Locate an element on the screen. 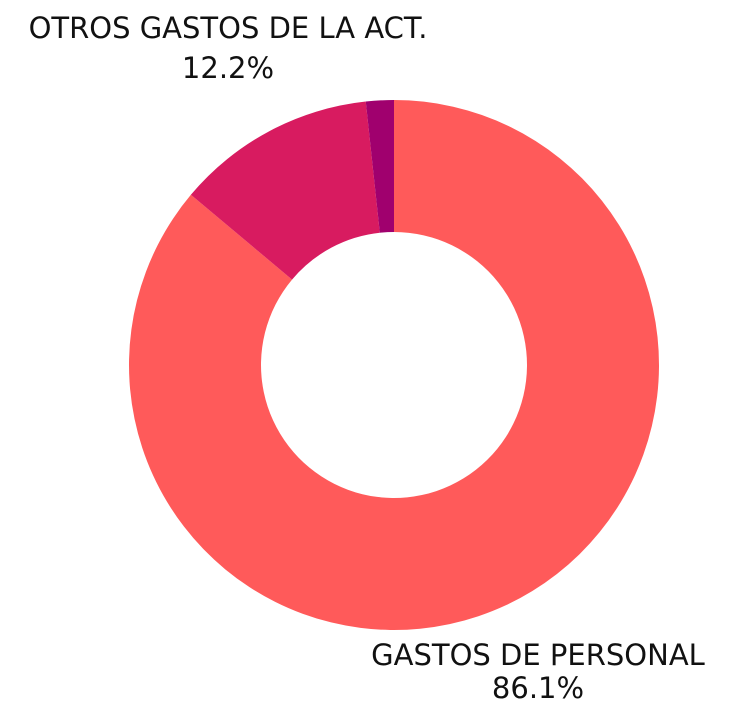  segment-value-label: 86.1% is located at coordinates (538, 688).